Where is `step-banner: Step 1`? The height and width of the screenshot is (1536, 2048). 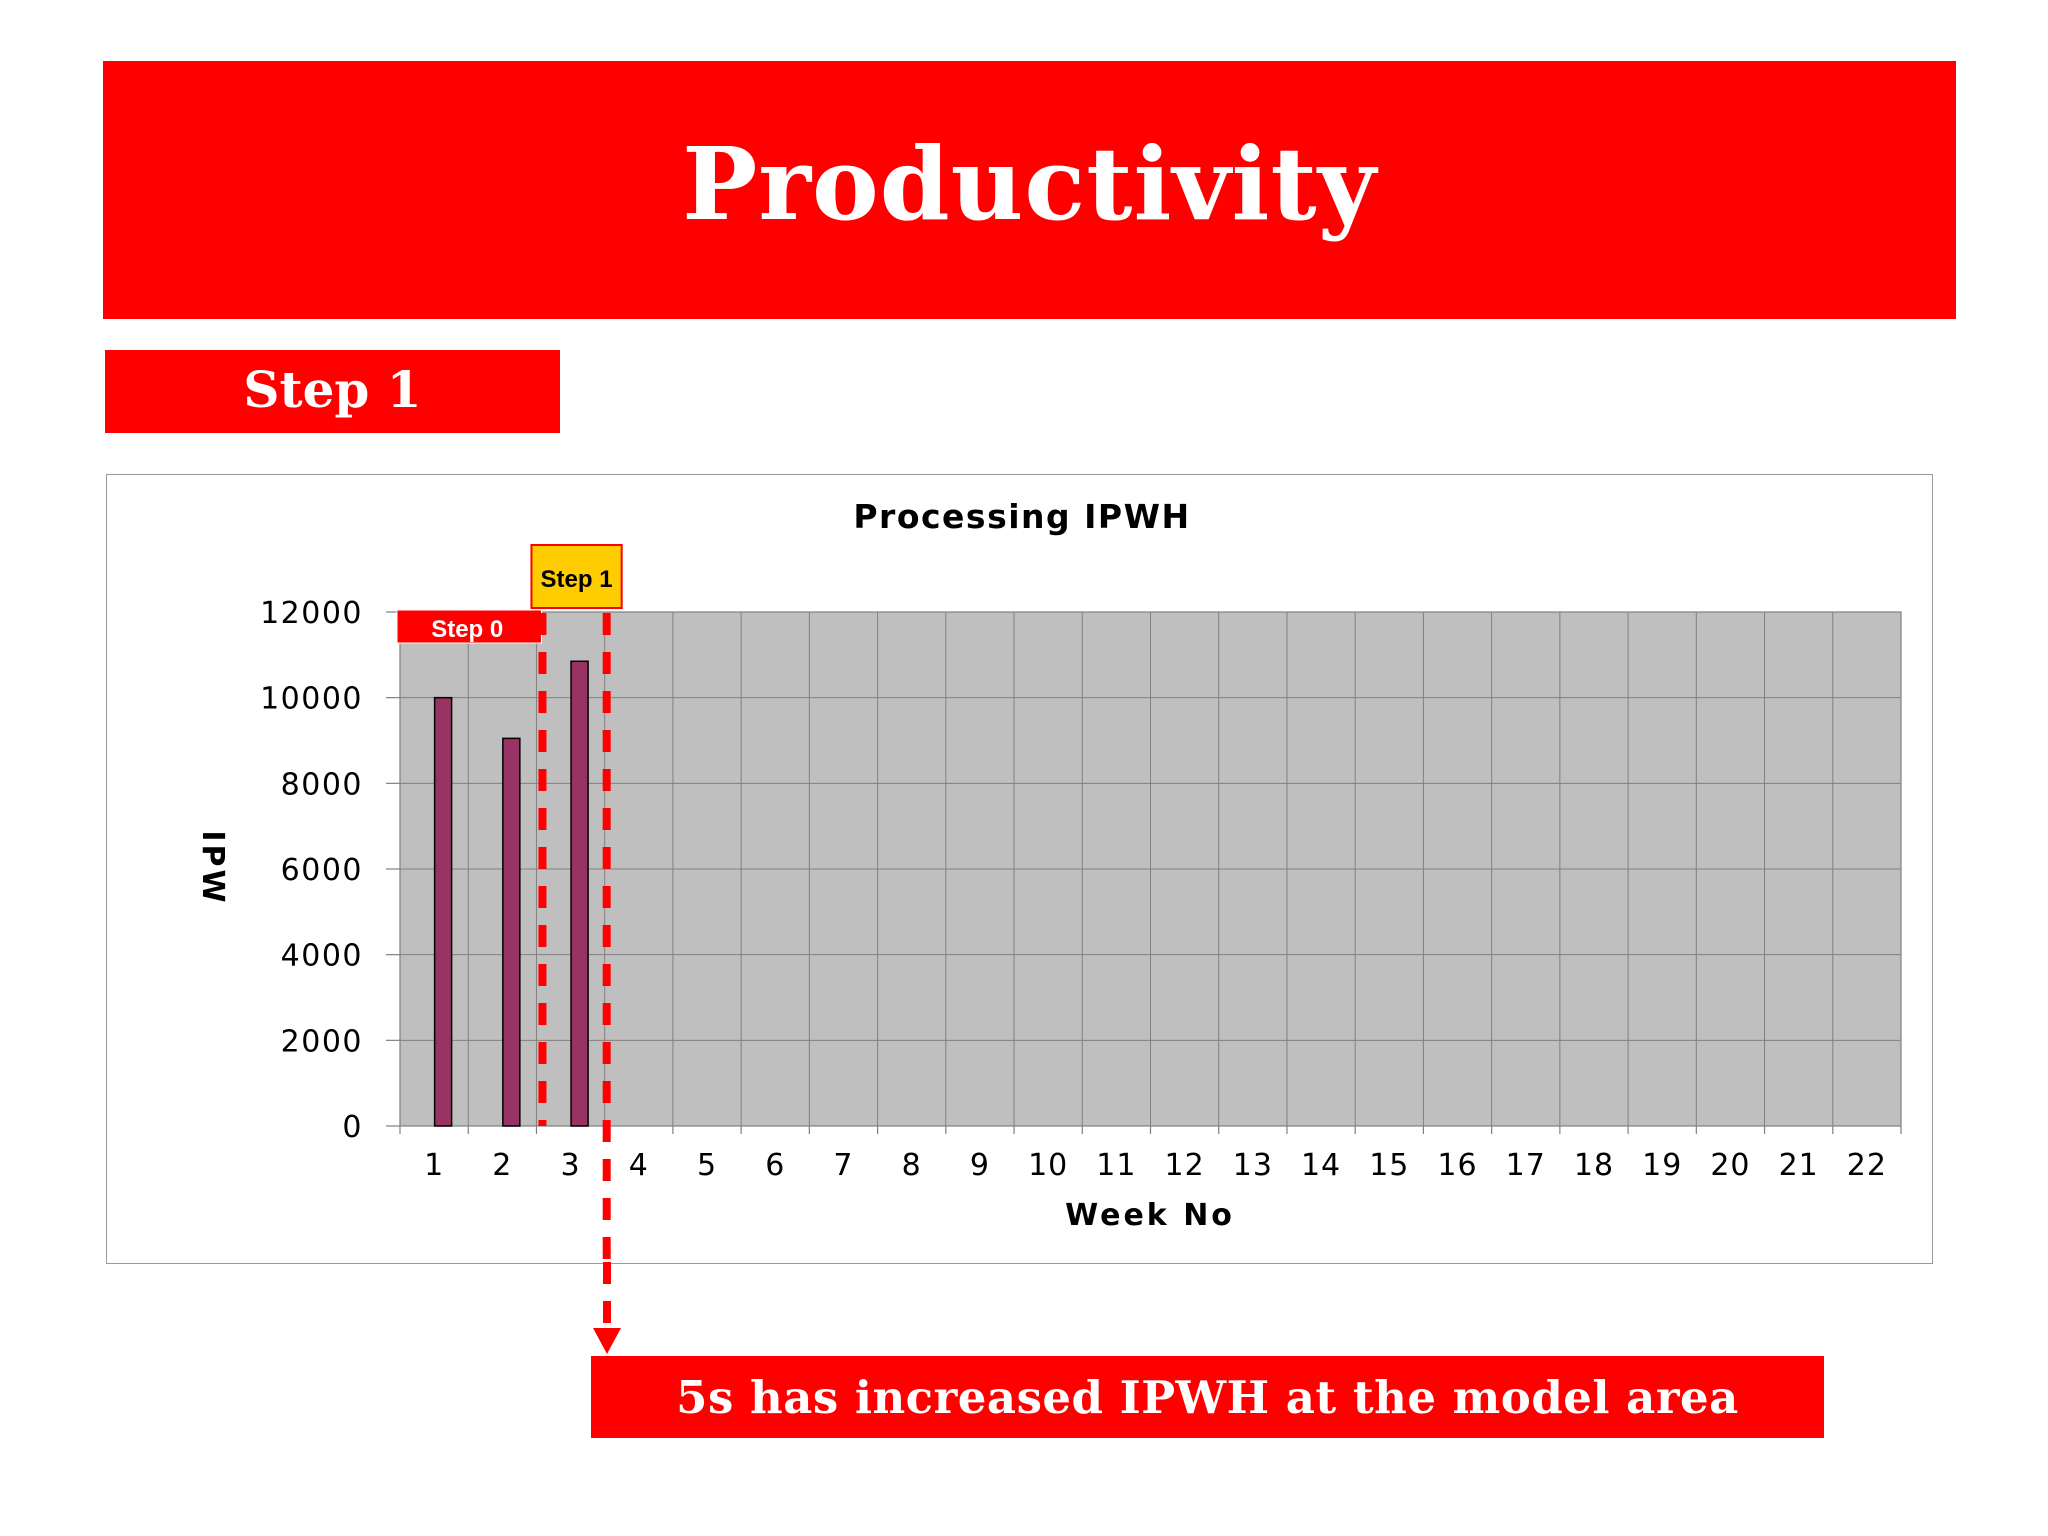 step-banner: Step 1 is located at coordinates (332, 391).